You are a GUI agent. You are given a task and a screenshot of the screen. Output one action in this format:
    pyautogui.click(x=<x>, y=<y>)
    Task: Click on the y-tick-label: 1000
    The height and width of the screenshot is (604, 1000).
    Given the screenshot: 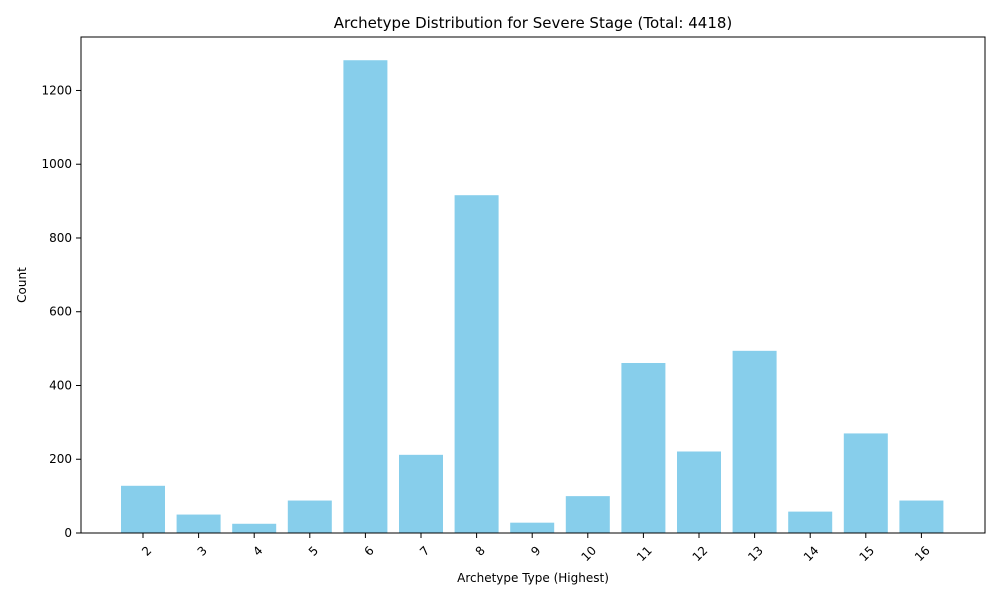 What is the action you would take?
    pyautogui.click(x=56, y=164)
    